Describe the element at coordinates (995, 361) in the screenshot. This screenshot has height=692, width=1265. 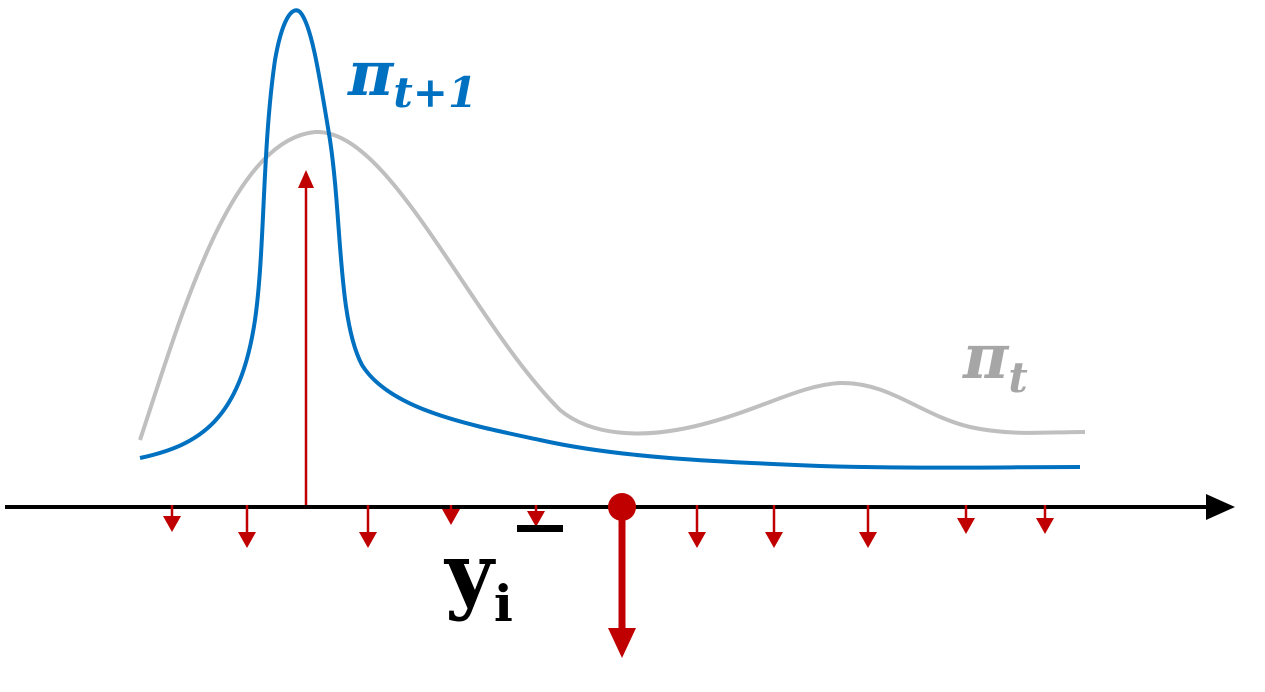
I see `old-policy-label: πt` at that location.